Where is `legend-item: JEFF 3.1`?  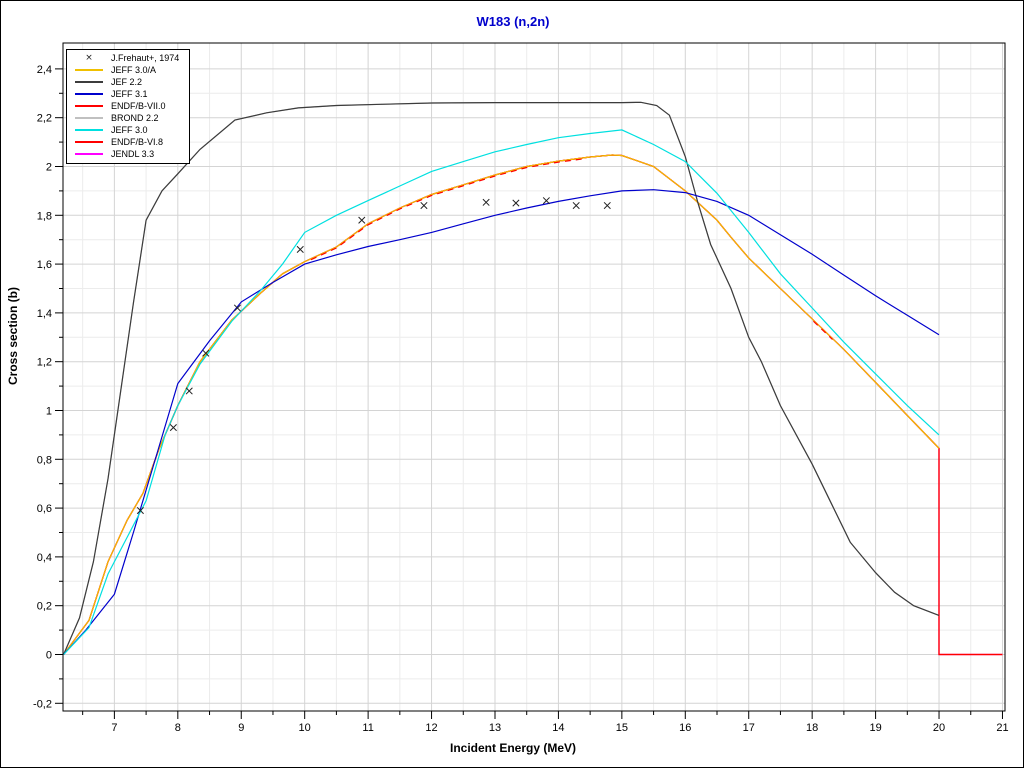
legend-item: JEFF 3.1 is located at coordinates (128, 94).